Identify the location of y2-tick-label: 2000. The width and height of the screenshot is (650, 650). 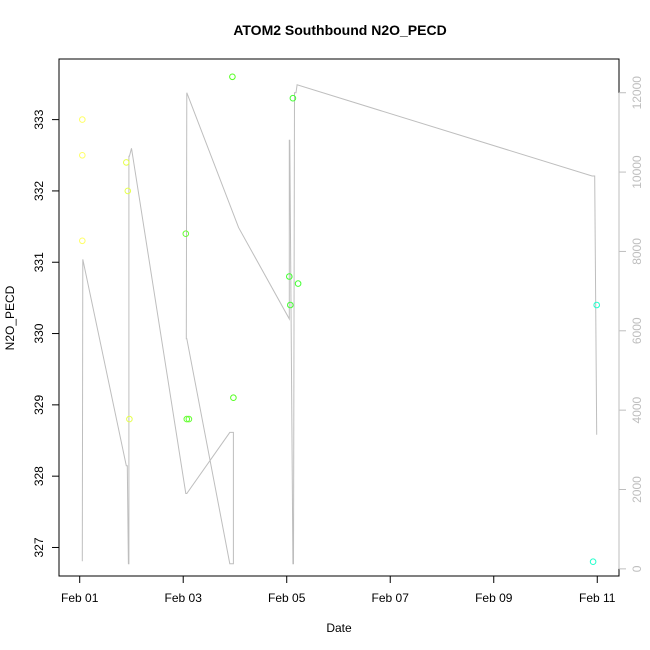
(637, 489).